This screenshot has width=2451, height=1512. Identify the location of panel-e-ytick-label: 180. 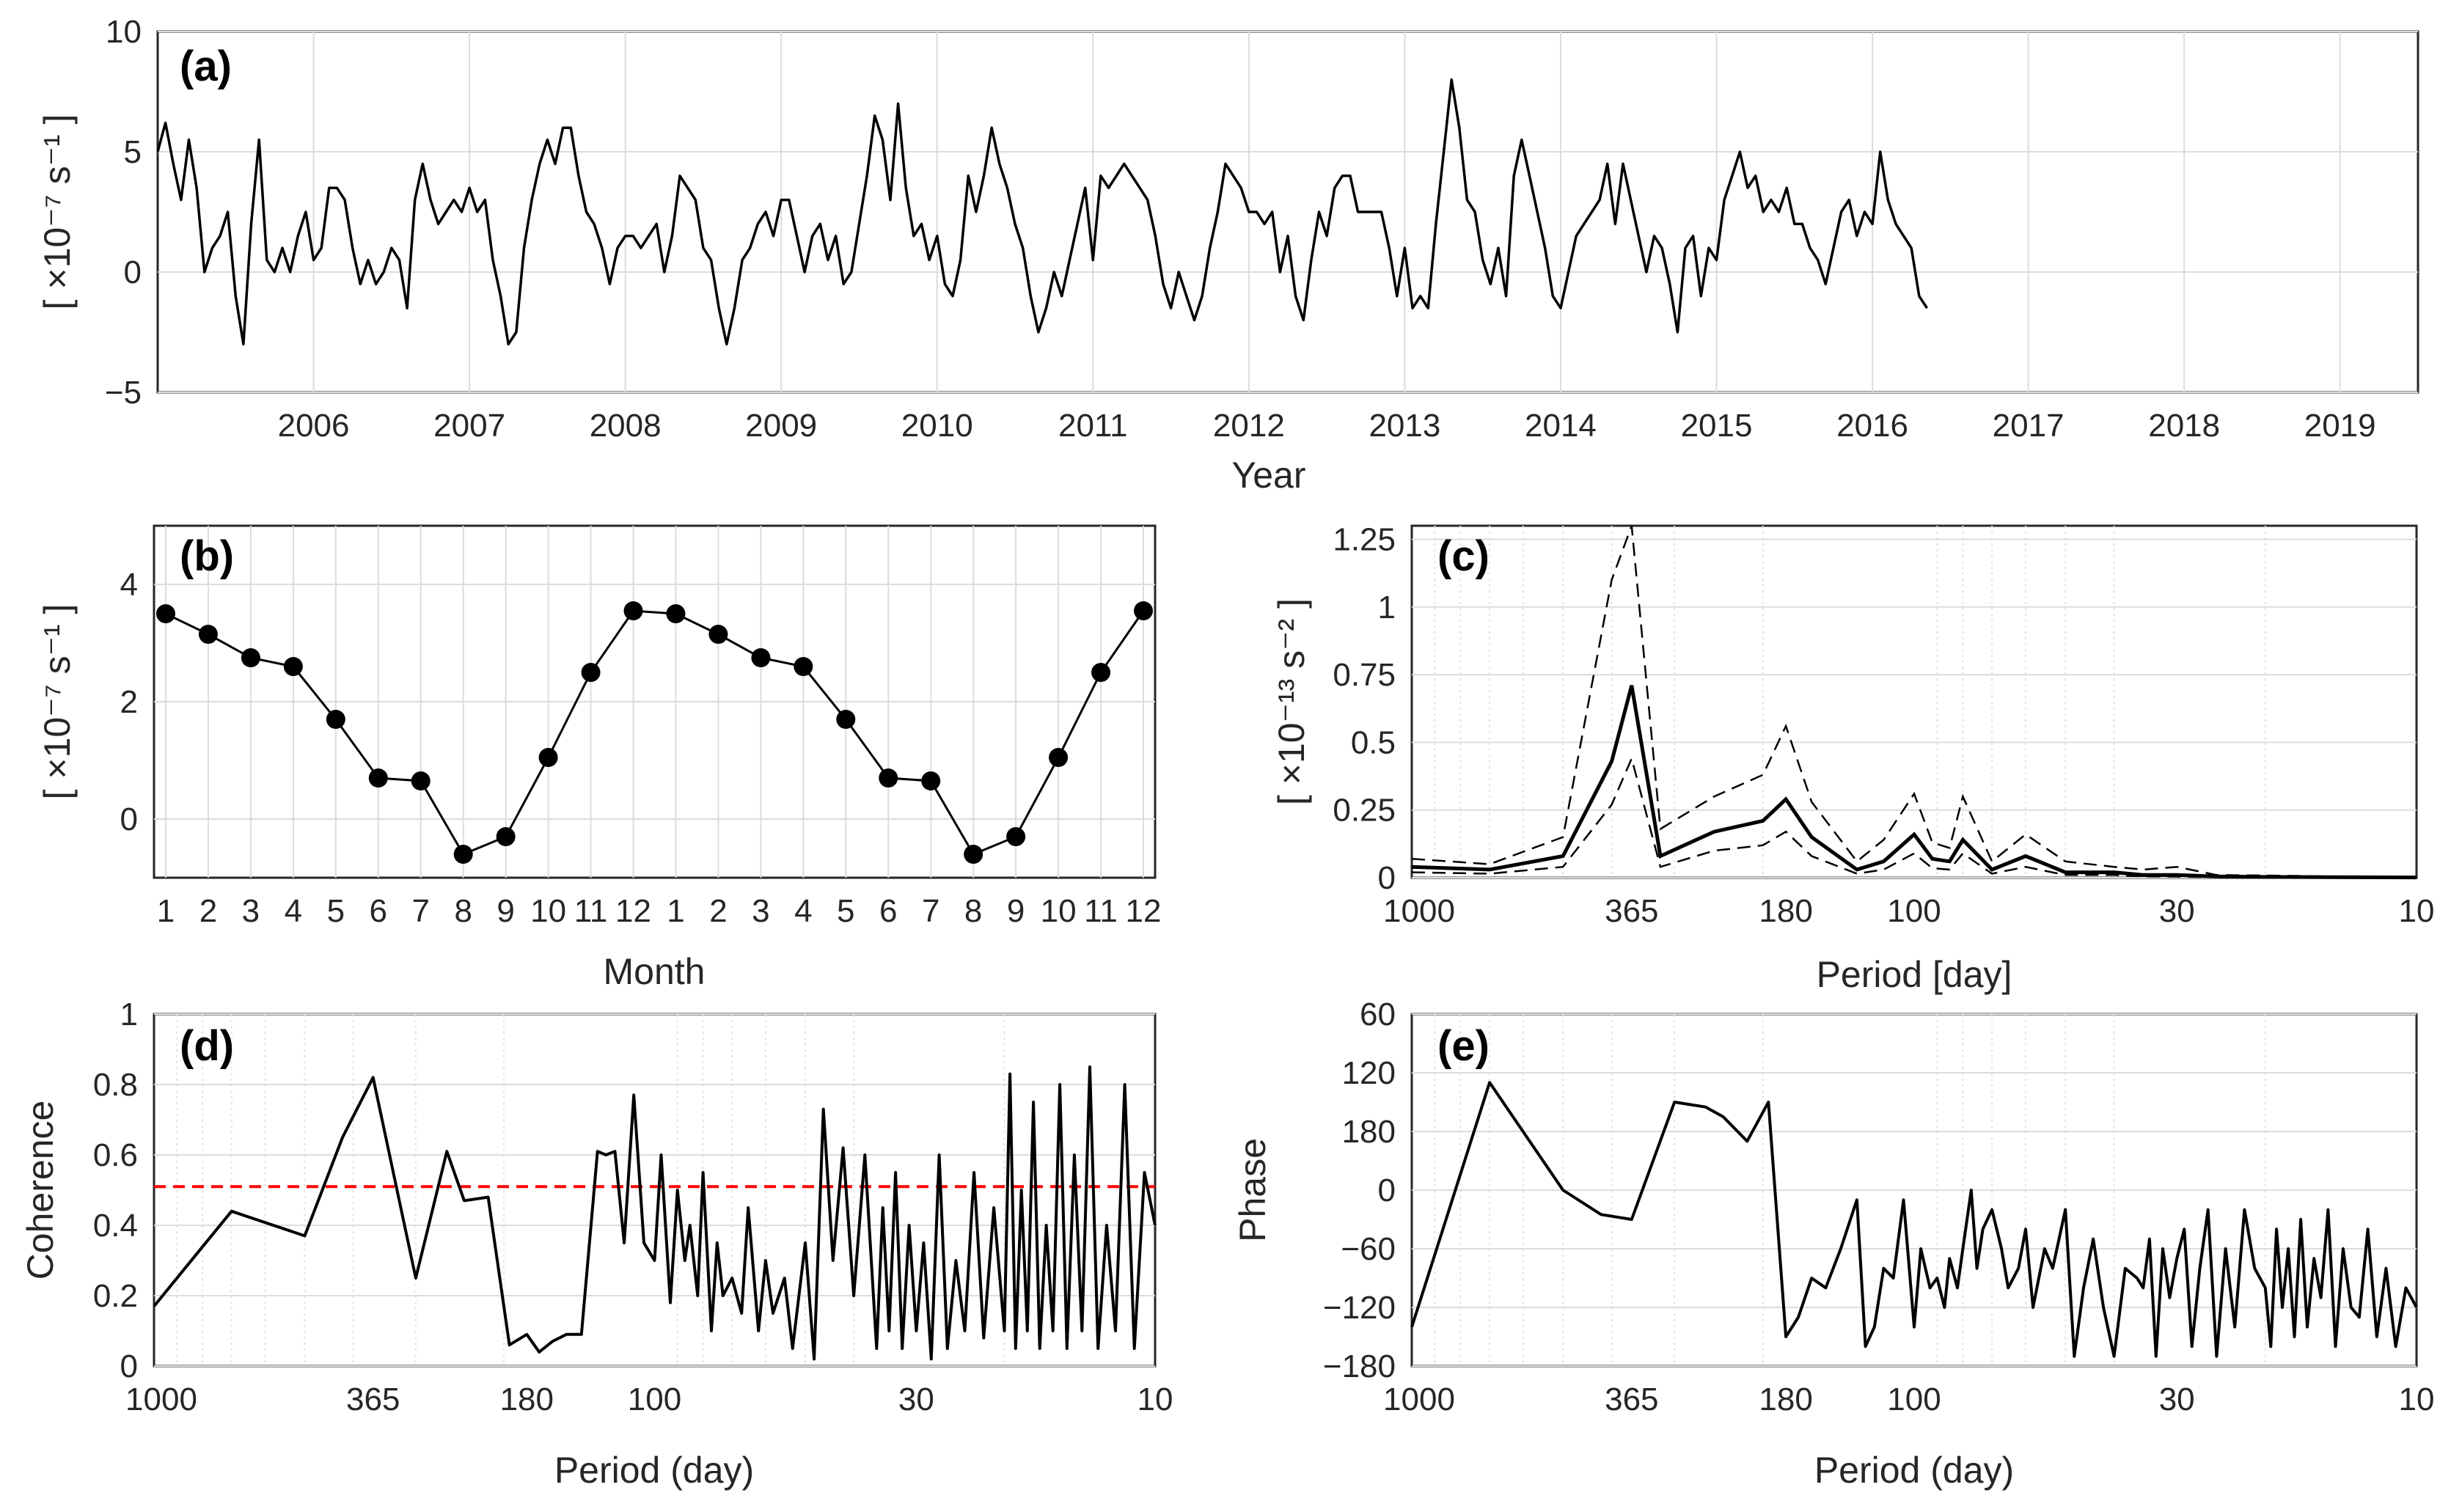
(1369, 1132).